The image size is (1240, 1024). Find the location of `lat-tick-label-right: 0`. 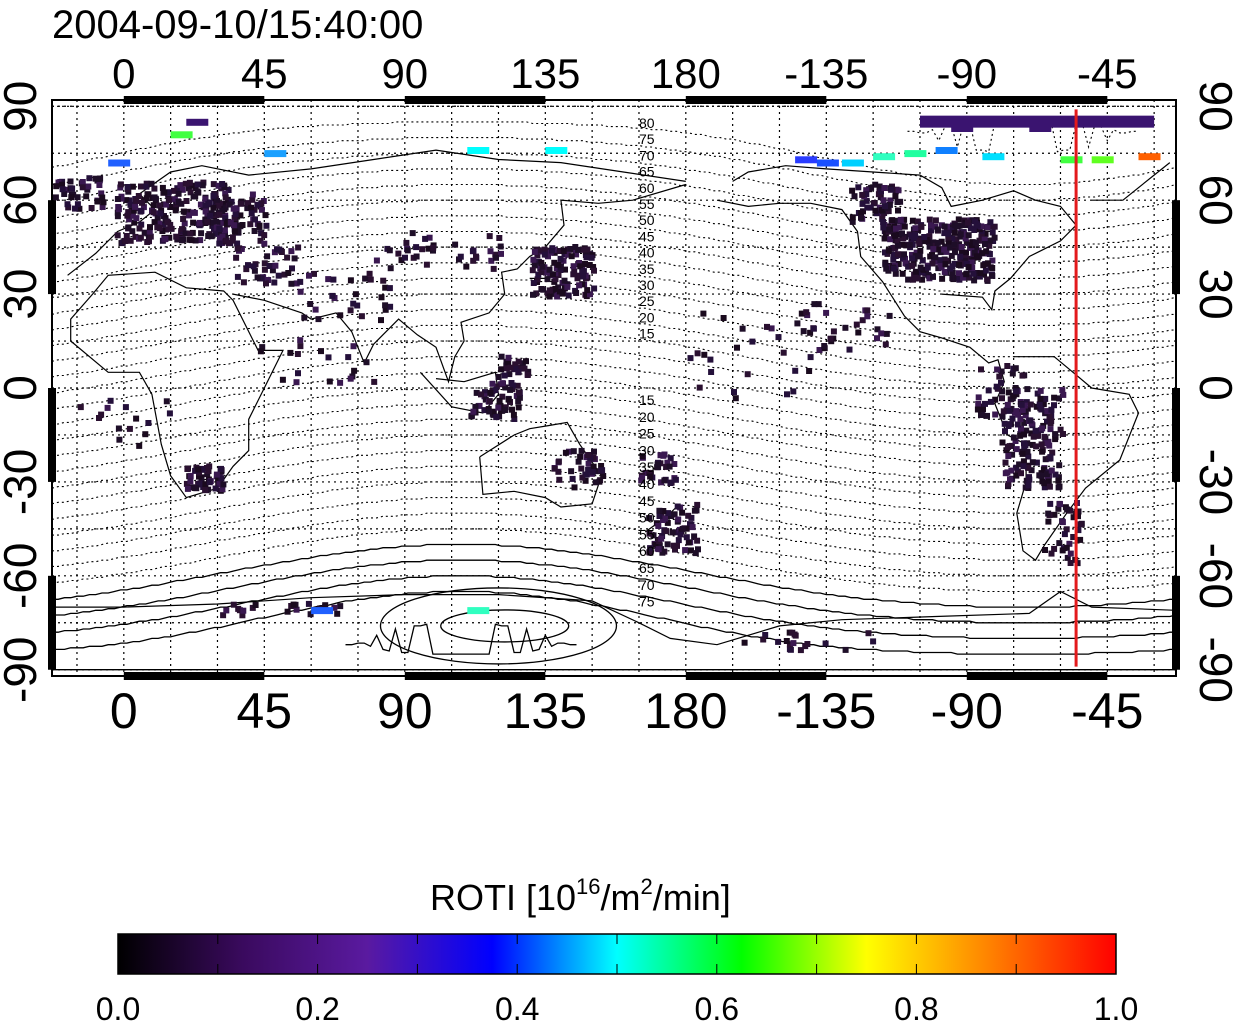

lat-tick-label-right: 0 is located at coordinates (1215, 388).